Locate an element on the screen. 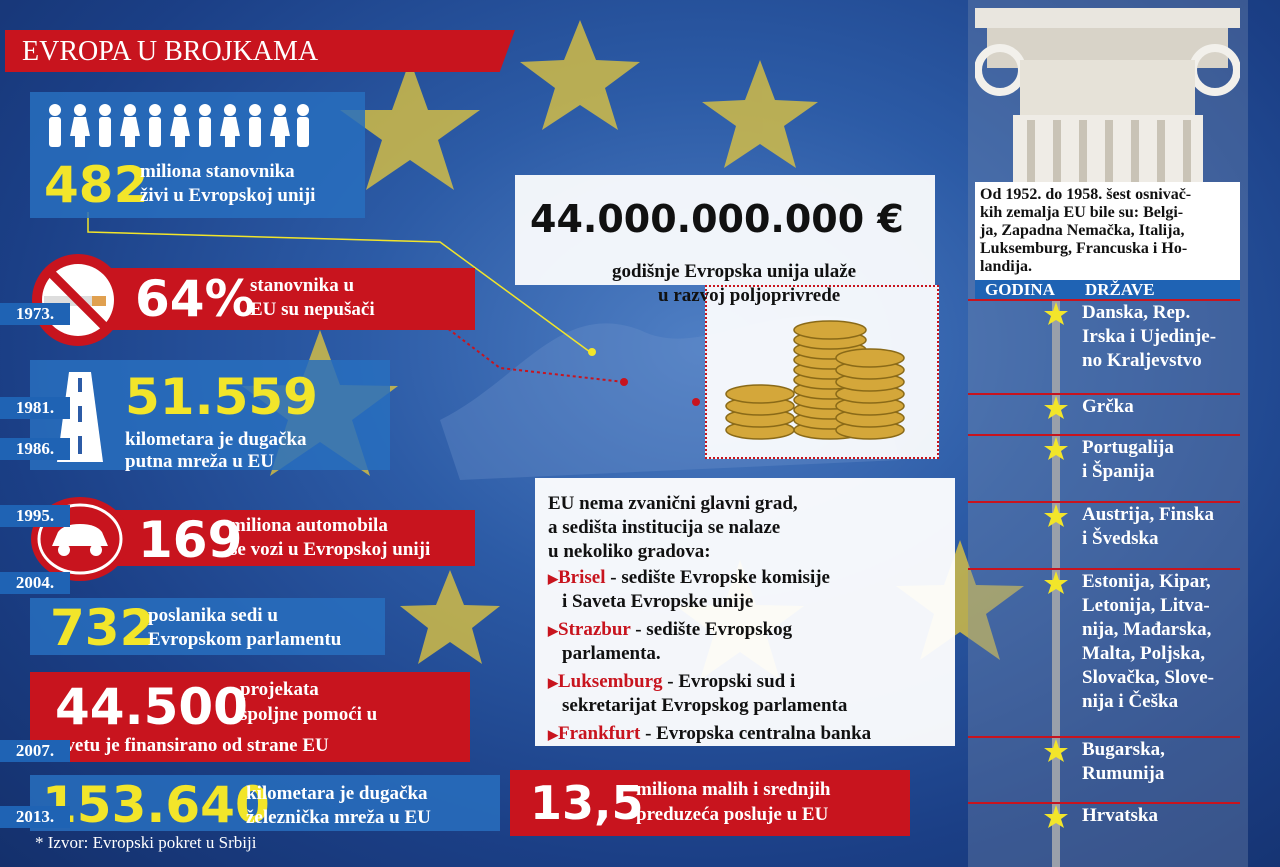 The width and height of the screenshot is (1280, 867). timeline-country: Rumunija is located at coordinates (1123, 773).